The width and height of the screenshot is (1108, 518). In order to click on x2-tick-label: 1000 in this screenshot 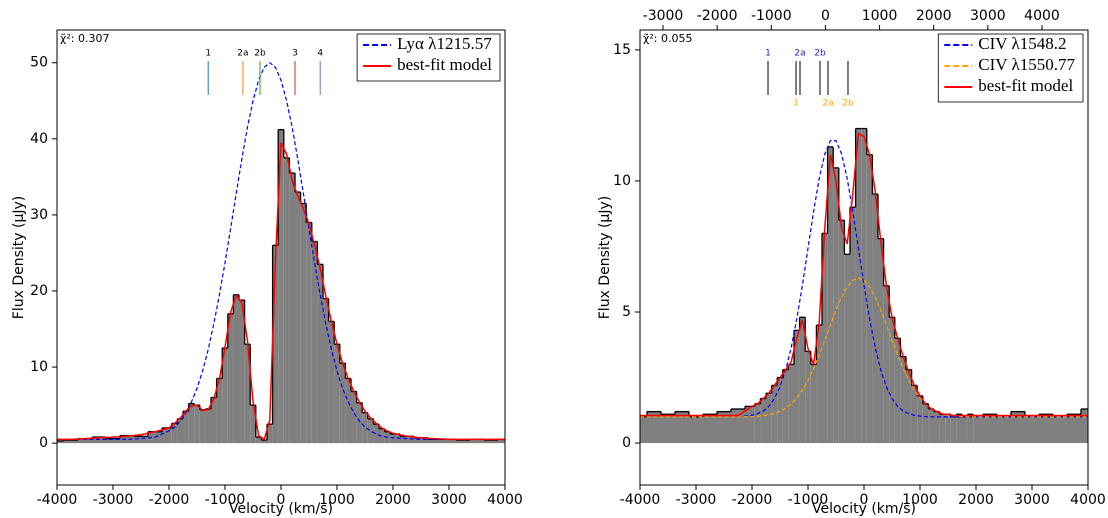, I will do `click(880, 16)`.